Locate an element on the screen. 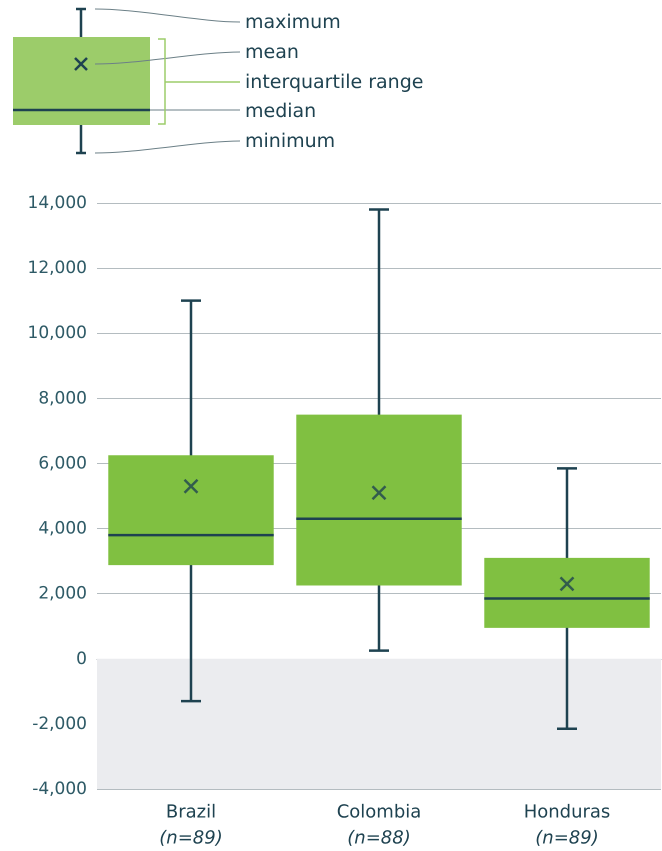 This screenshot has width=662, height=851. text: minimum is located at coordinates (290, 141).